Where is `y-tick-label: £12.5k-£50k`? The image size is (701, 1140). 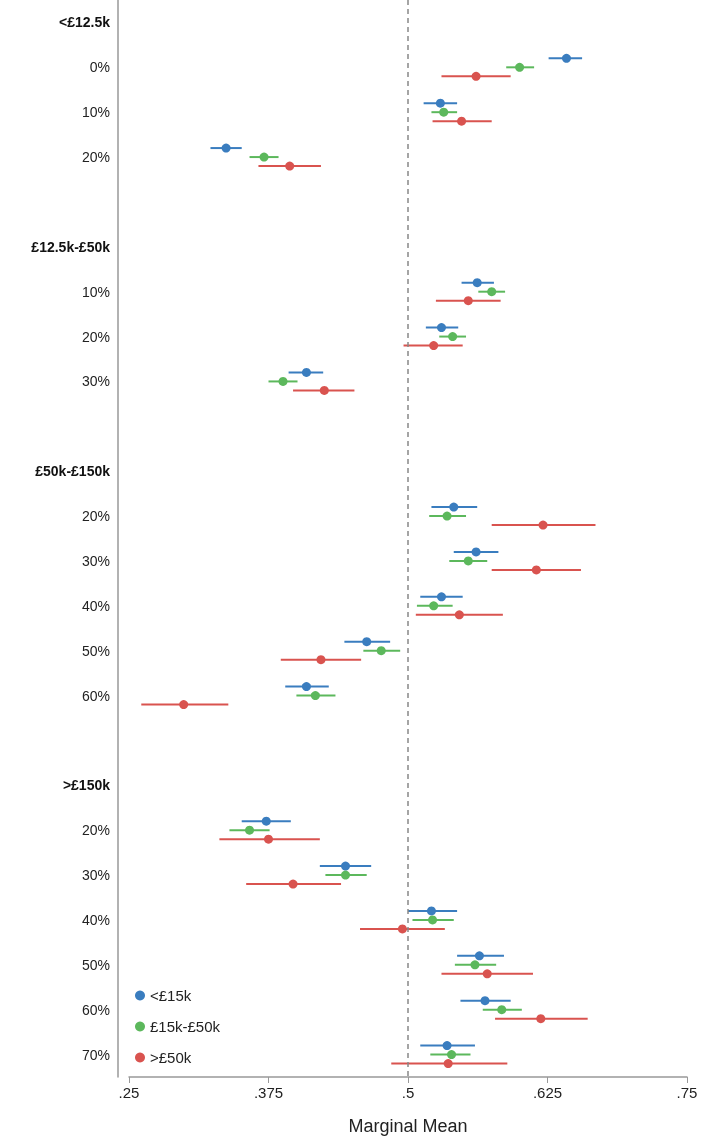
y-tick-label: £12.5k-£50k is located at coordinates (71, 246).